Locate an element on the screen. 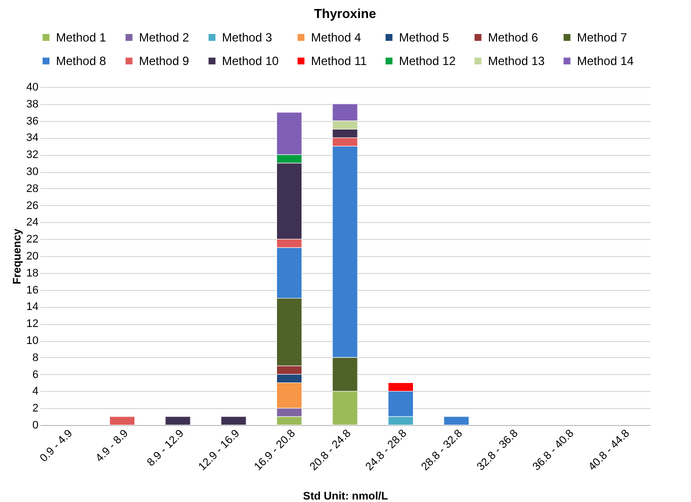 This screenshot has height=502, width=691. y-tick-label: 0 is located at coordinates (35, 426).